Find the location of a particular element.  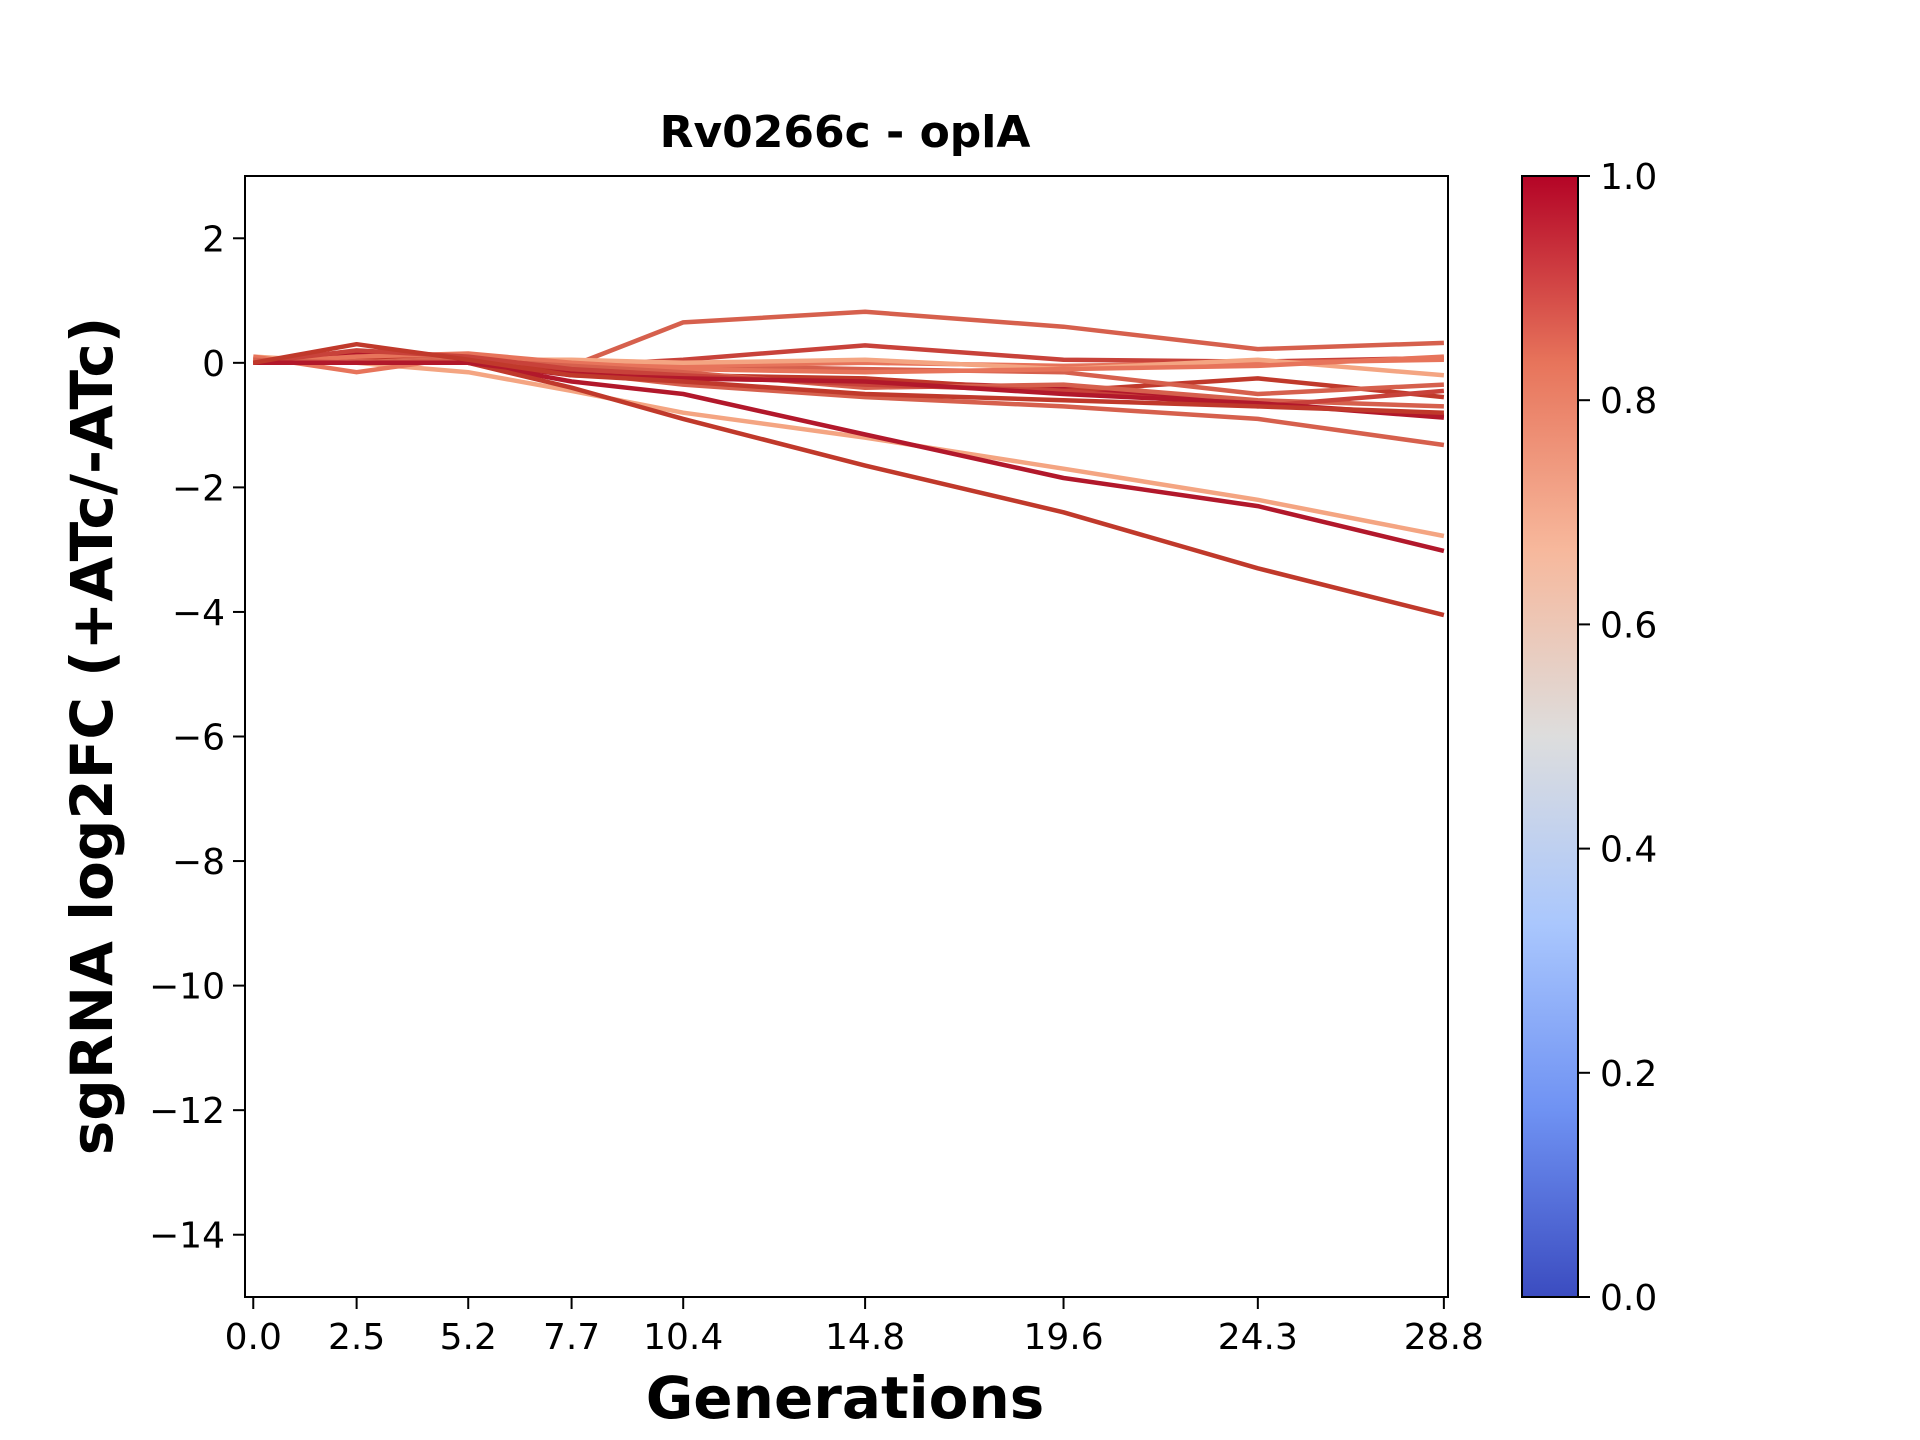

y-tick-label: −12 is located at coordinates (187, 1111).